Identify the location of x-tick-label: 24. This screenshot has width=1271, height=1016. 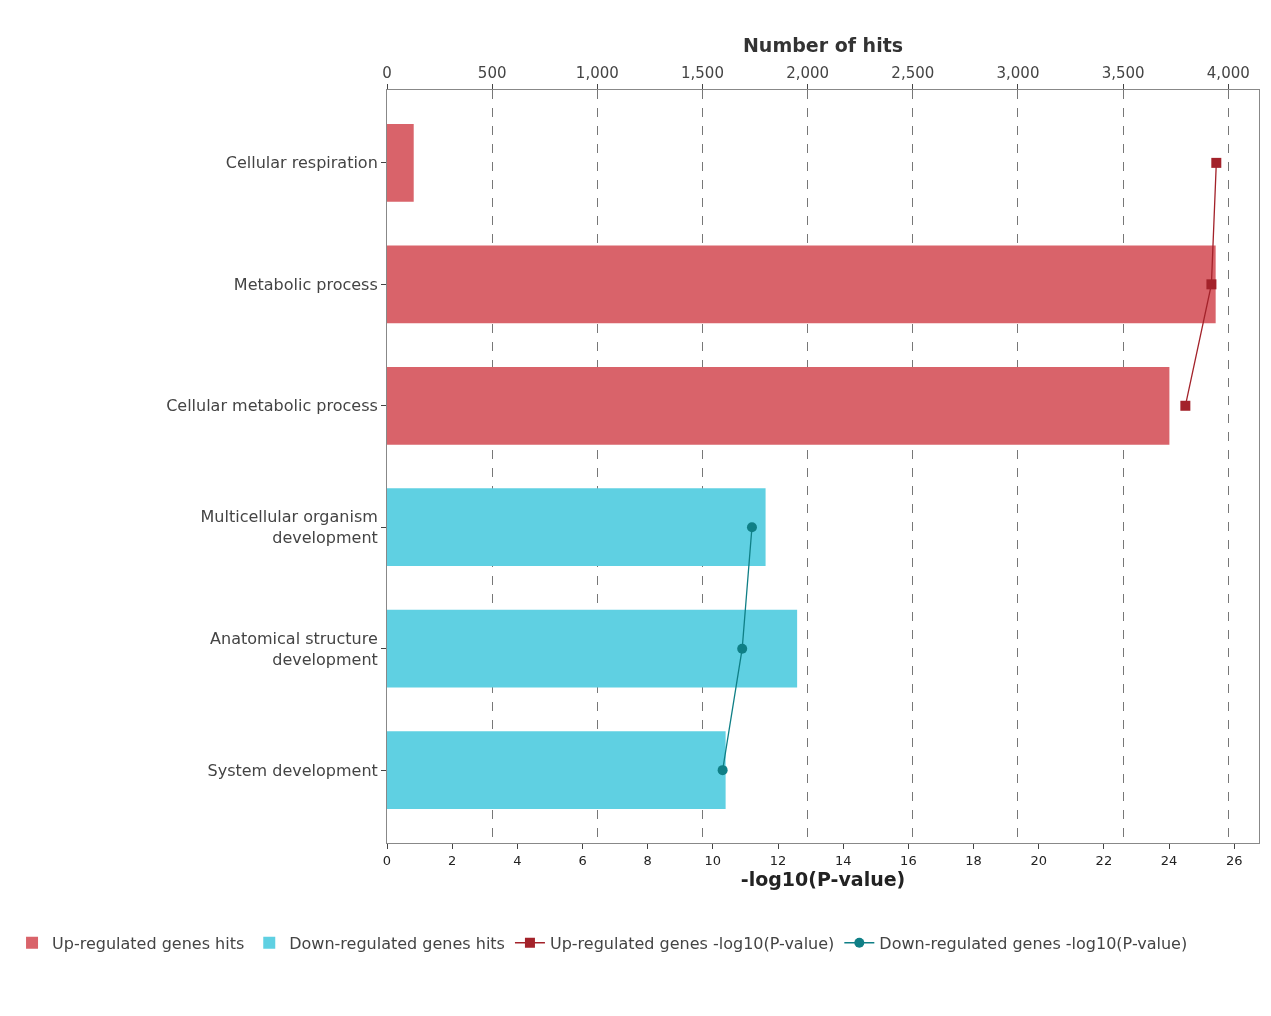
(1169, 860).